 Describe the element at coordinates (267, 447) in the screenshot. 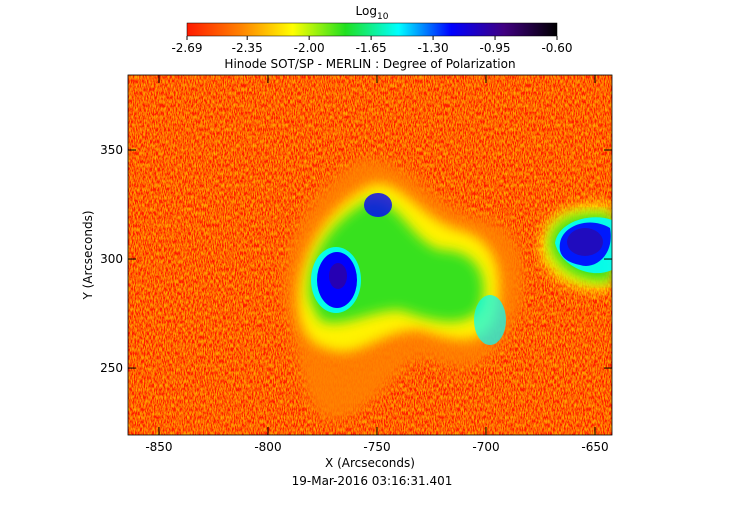

I see `x-tick-label: -800` at that location.